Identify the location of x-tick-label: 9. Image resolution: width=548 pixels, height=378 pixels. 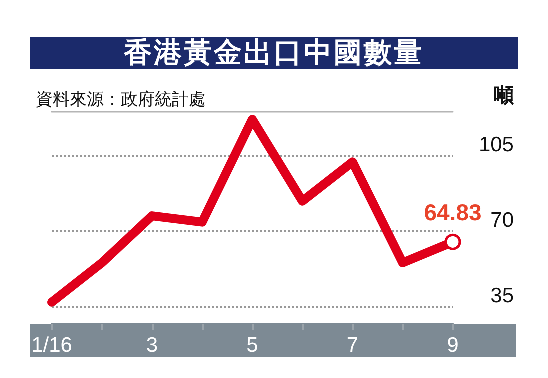
(453, 345).